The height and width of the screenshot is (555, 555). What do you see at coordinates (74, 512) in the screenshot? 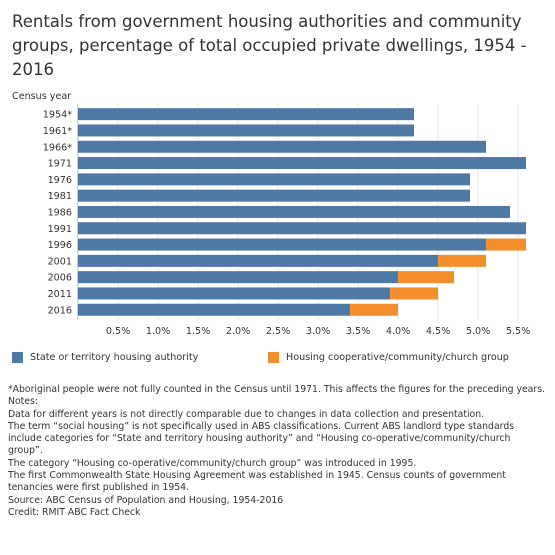
I see `footnote: Credit: RMIT ABC Fact Check` at bounding box center [74, 512].